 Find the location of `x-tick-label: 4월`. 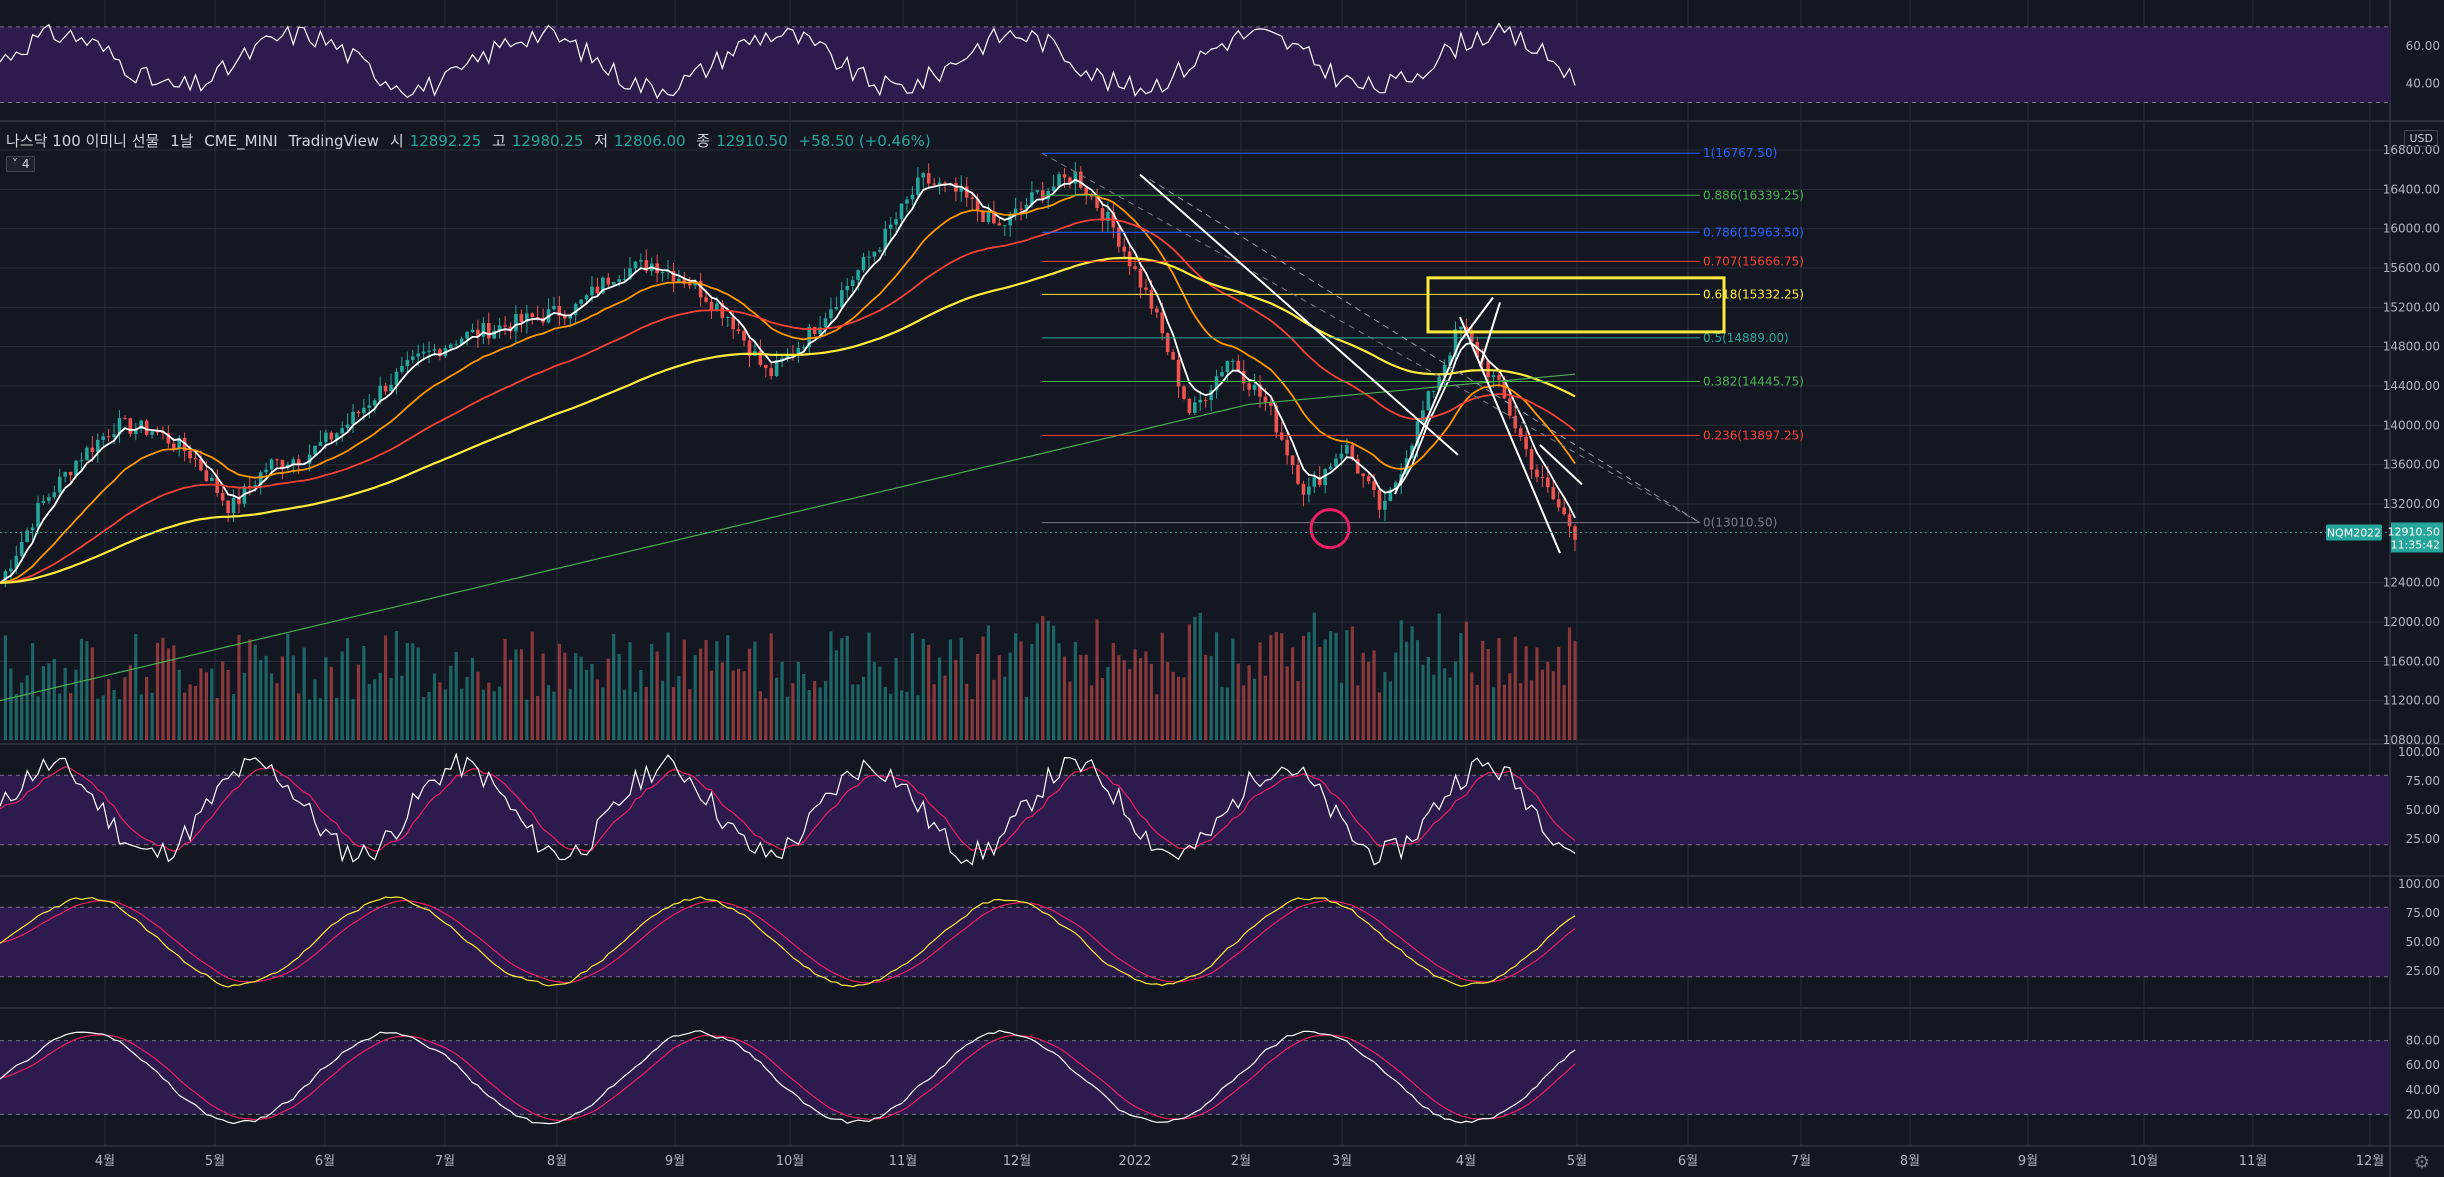

x-tick-label: 4월 is located at coordinates (1466, 1161).